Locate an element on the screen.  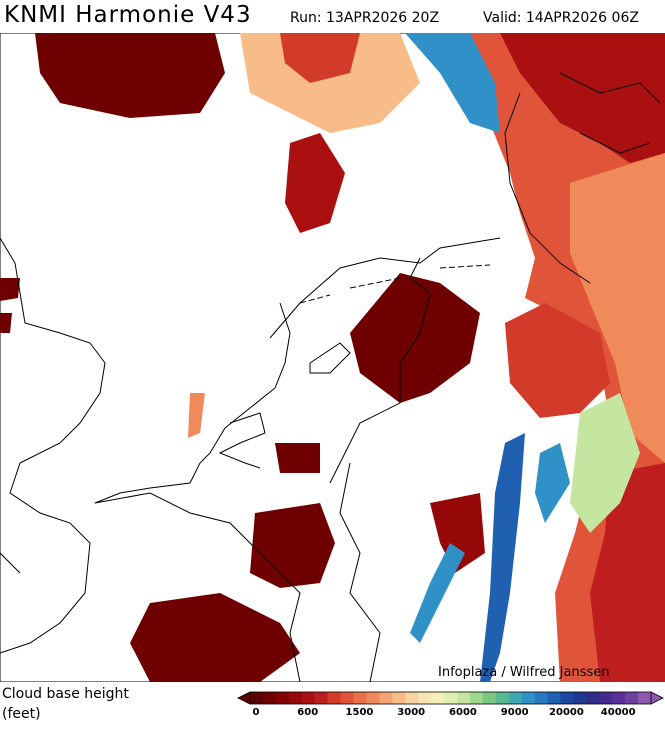
colorbar-tick-label: 1500 is located at coordinates (360, 712).